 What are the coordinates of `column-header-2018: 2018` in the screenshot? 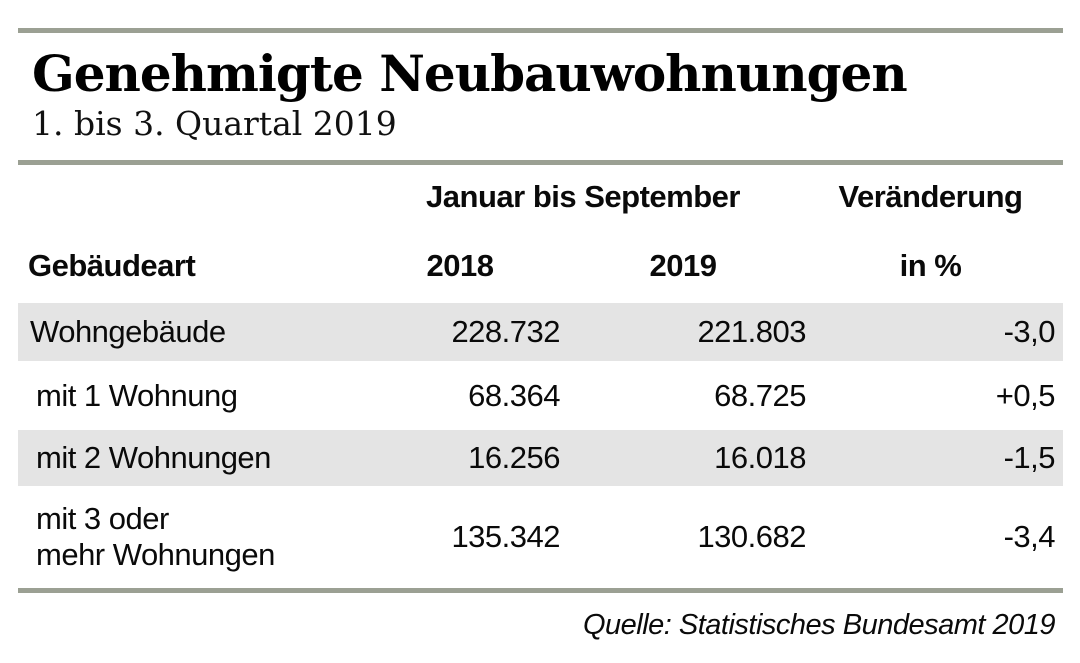 It's located at (460, 265).